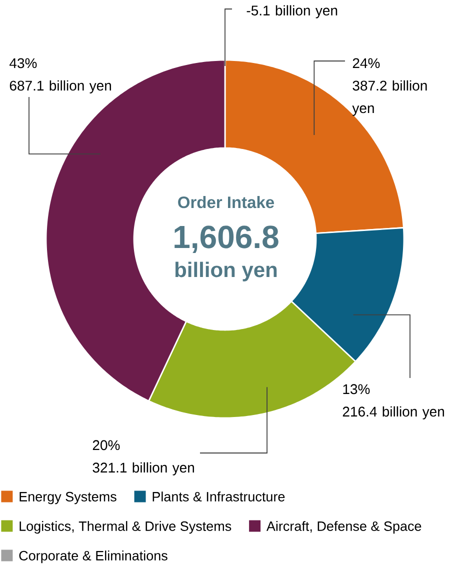  What do you see at coordinates (93, 557) in the screenshot?
I see `legend-label: Corporate & Eliminations` at bounding box center [93, 557].